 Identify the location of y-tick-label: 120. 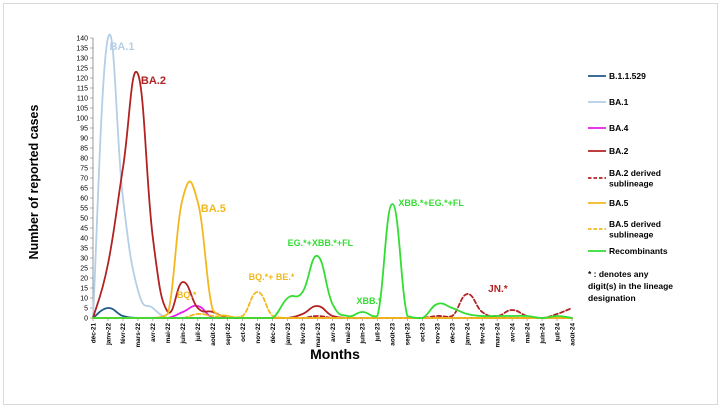
(82, 78).